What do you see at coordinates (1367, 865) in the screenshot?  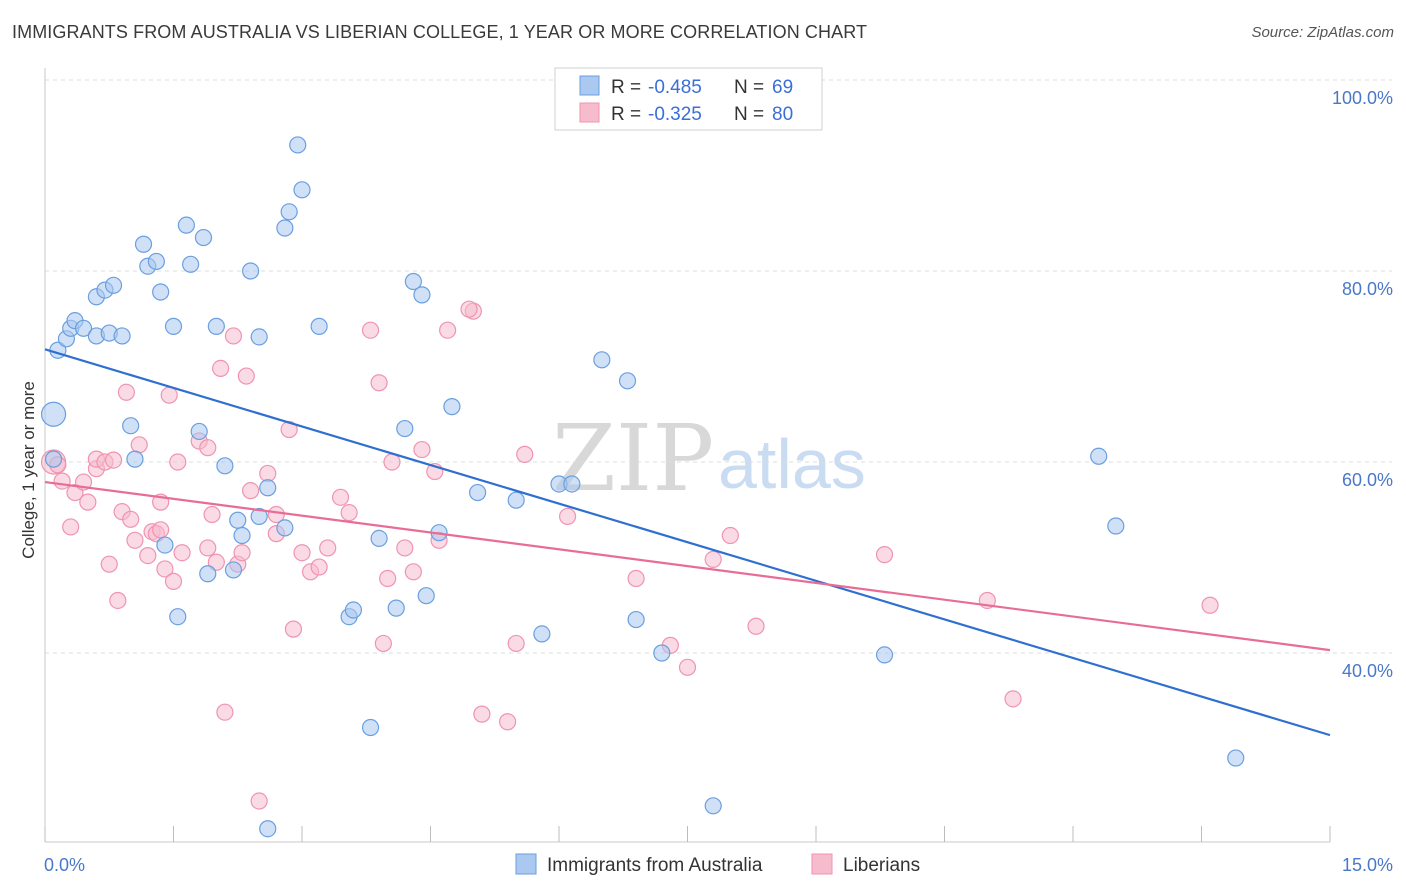 I see `x-tick-label-max: 15.0%` at bounding box center [1367, 865].